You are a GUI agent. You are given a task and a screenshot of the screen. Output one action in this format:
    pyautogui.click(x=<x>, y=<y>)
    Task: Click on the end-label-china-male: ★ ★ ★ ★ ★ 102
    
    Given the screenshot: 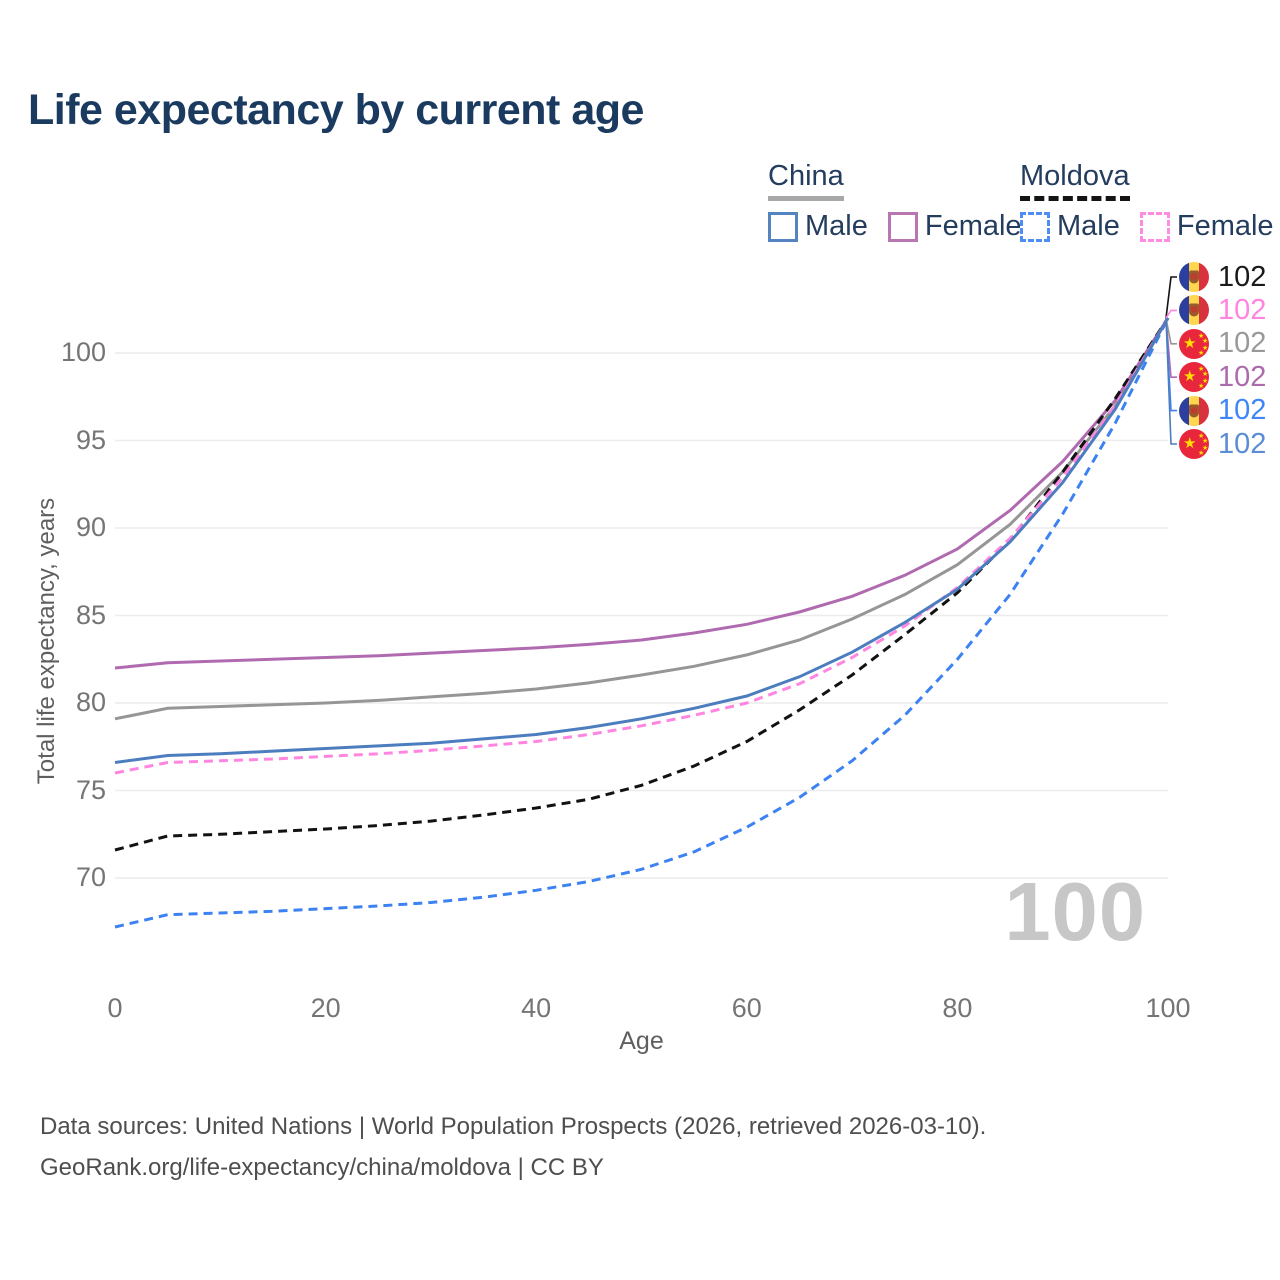 What is the action you would take?
    pyautogui.click(x=1222, y=444)
    